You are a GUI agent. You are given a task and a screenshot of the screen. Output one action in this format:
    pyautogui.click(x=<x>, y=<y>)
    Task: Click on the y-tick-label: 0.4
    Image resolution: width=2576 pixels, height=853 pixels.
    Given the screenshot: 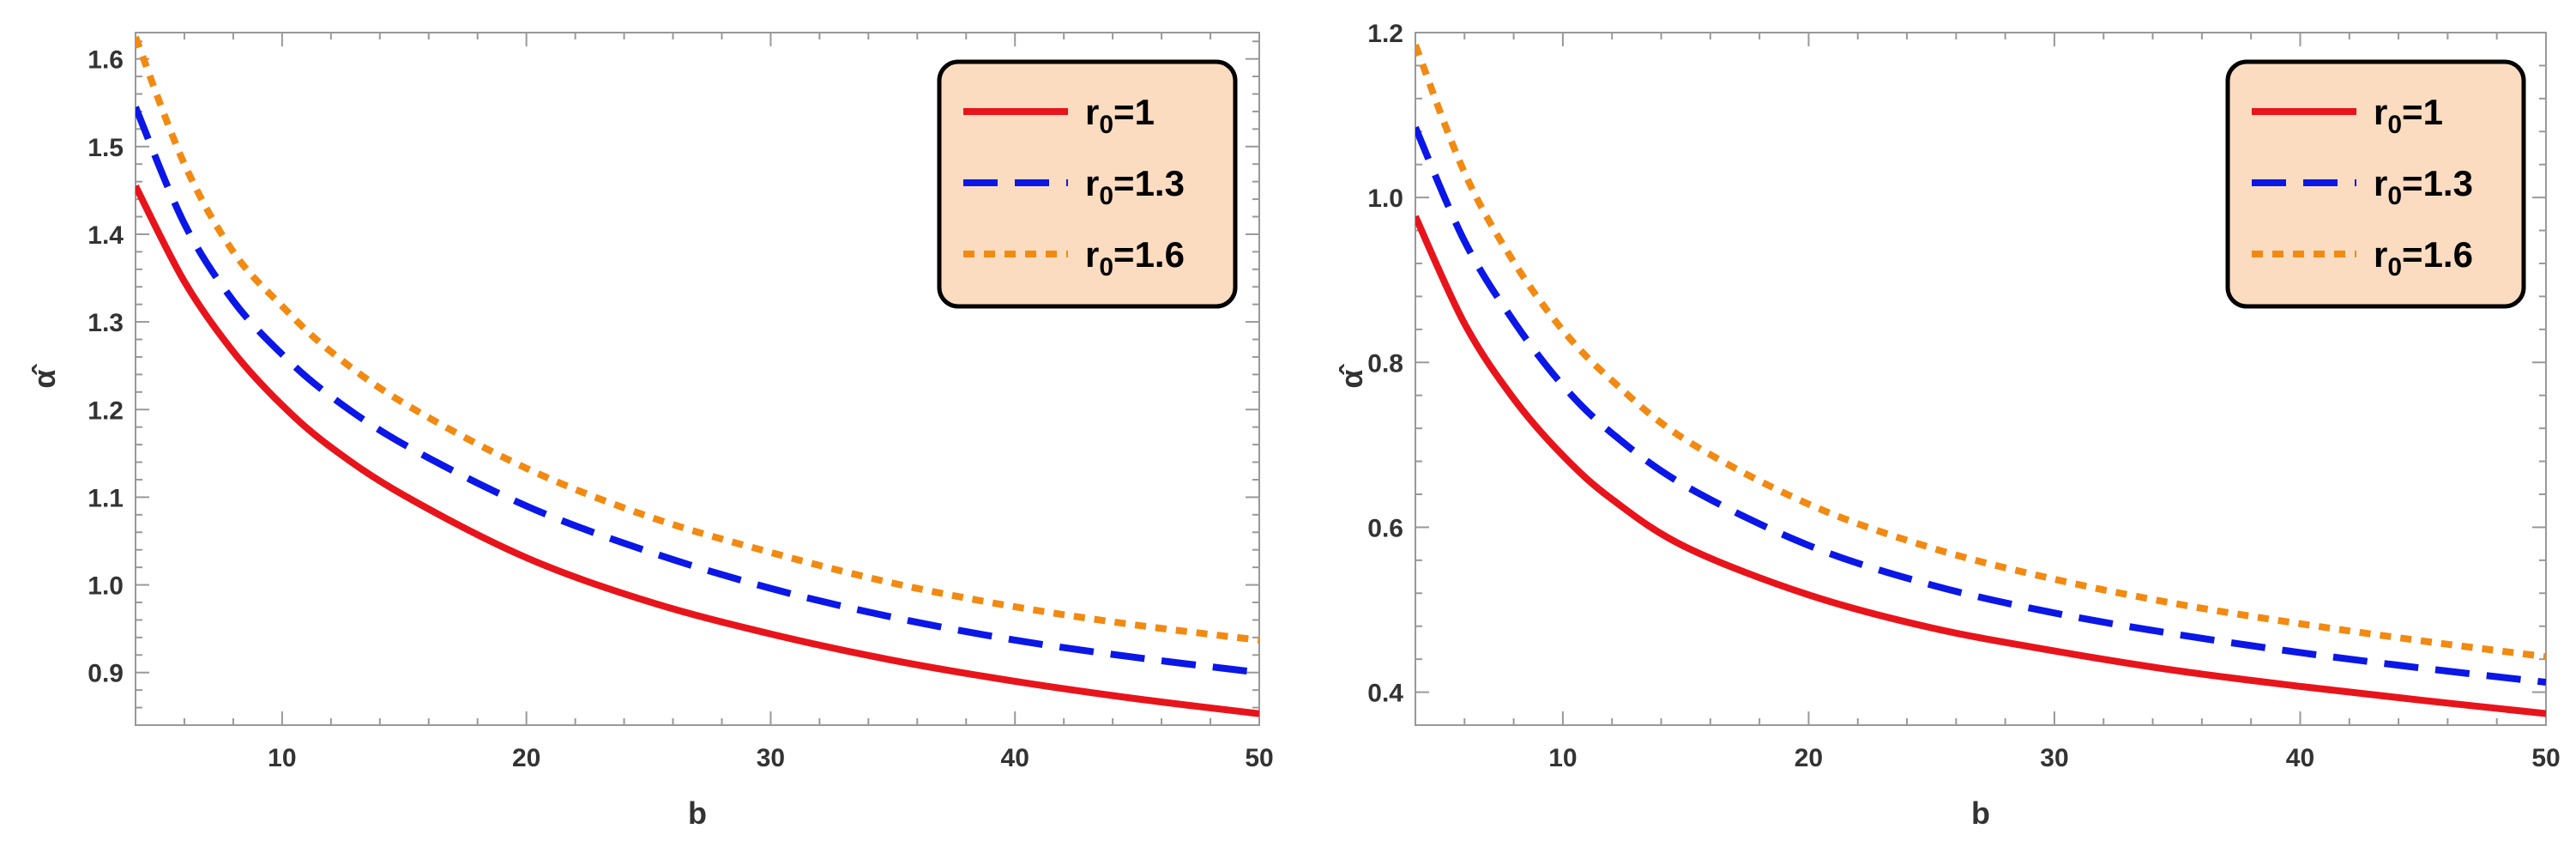 What is the action you would take?
    pyautogui.click(x=1385, y=694)
    